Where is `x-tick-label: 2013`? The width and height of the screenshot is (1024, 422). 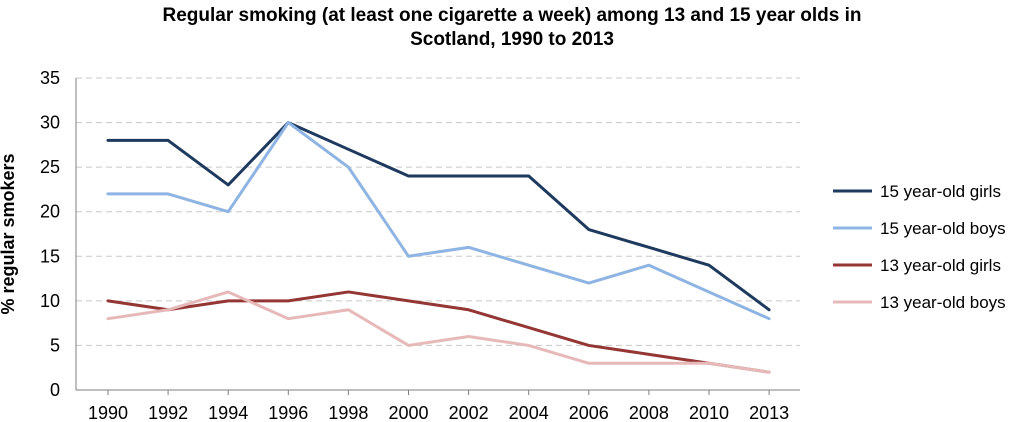
x-tick-label: 2013 is located at coordinates (769, 412).